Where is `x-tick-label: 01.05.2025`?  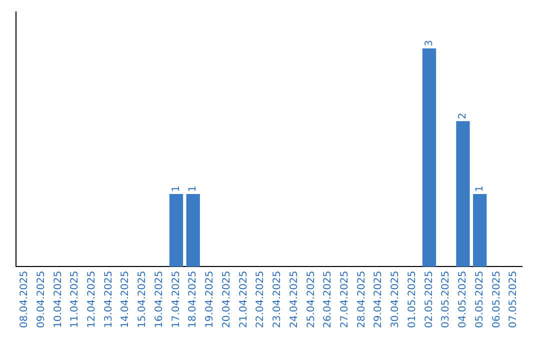 x-tick-label: 01.05.2025 is located at coordinates (412, 299).